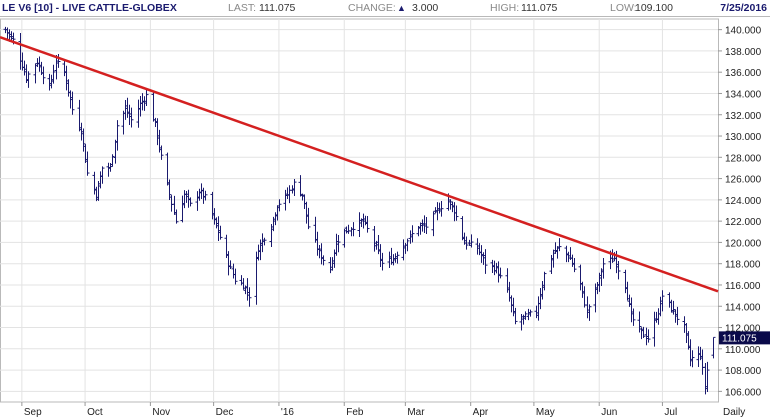  I want to click on x-tick-label: Oct, so click(95, 412).